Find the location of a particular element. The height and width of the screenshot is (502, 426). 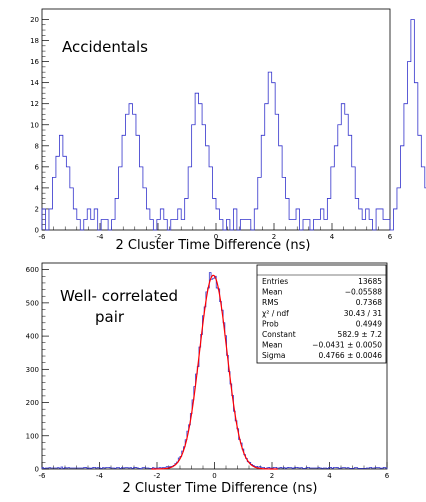

y-tick-label: 300 is located at coordinates (32, 370).